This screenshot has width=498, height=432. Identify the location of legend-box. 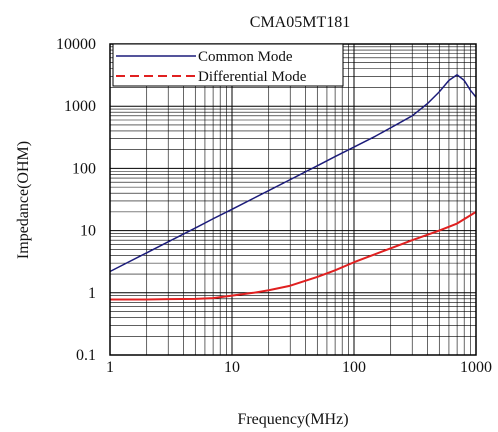
(228, 65).